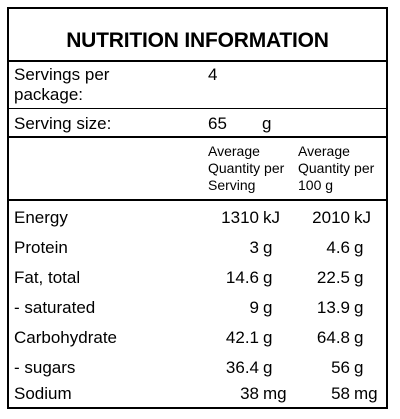 The image size is (400, 419). What do you see at coordinates (197, 137) in the screenshot?
I see `serving-size-divider` at bounding box center [197, 137].